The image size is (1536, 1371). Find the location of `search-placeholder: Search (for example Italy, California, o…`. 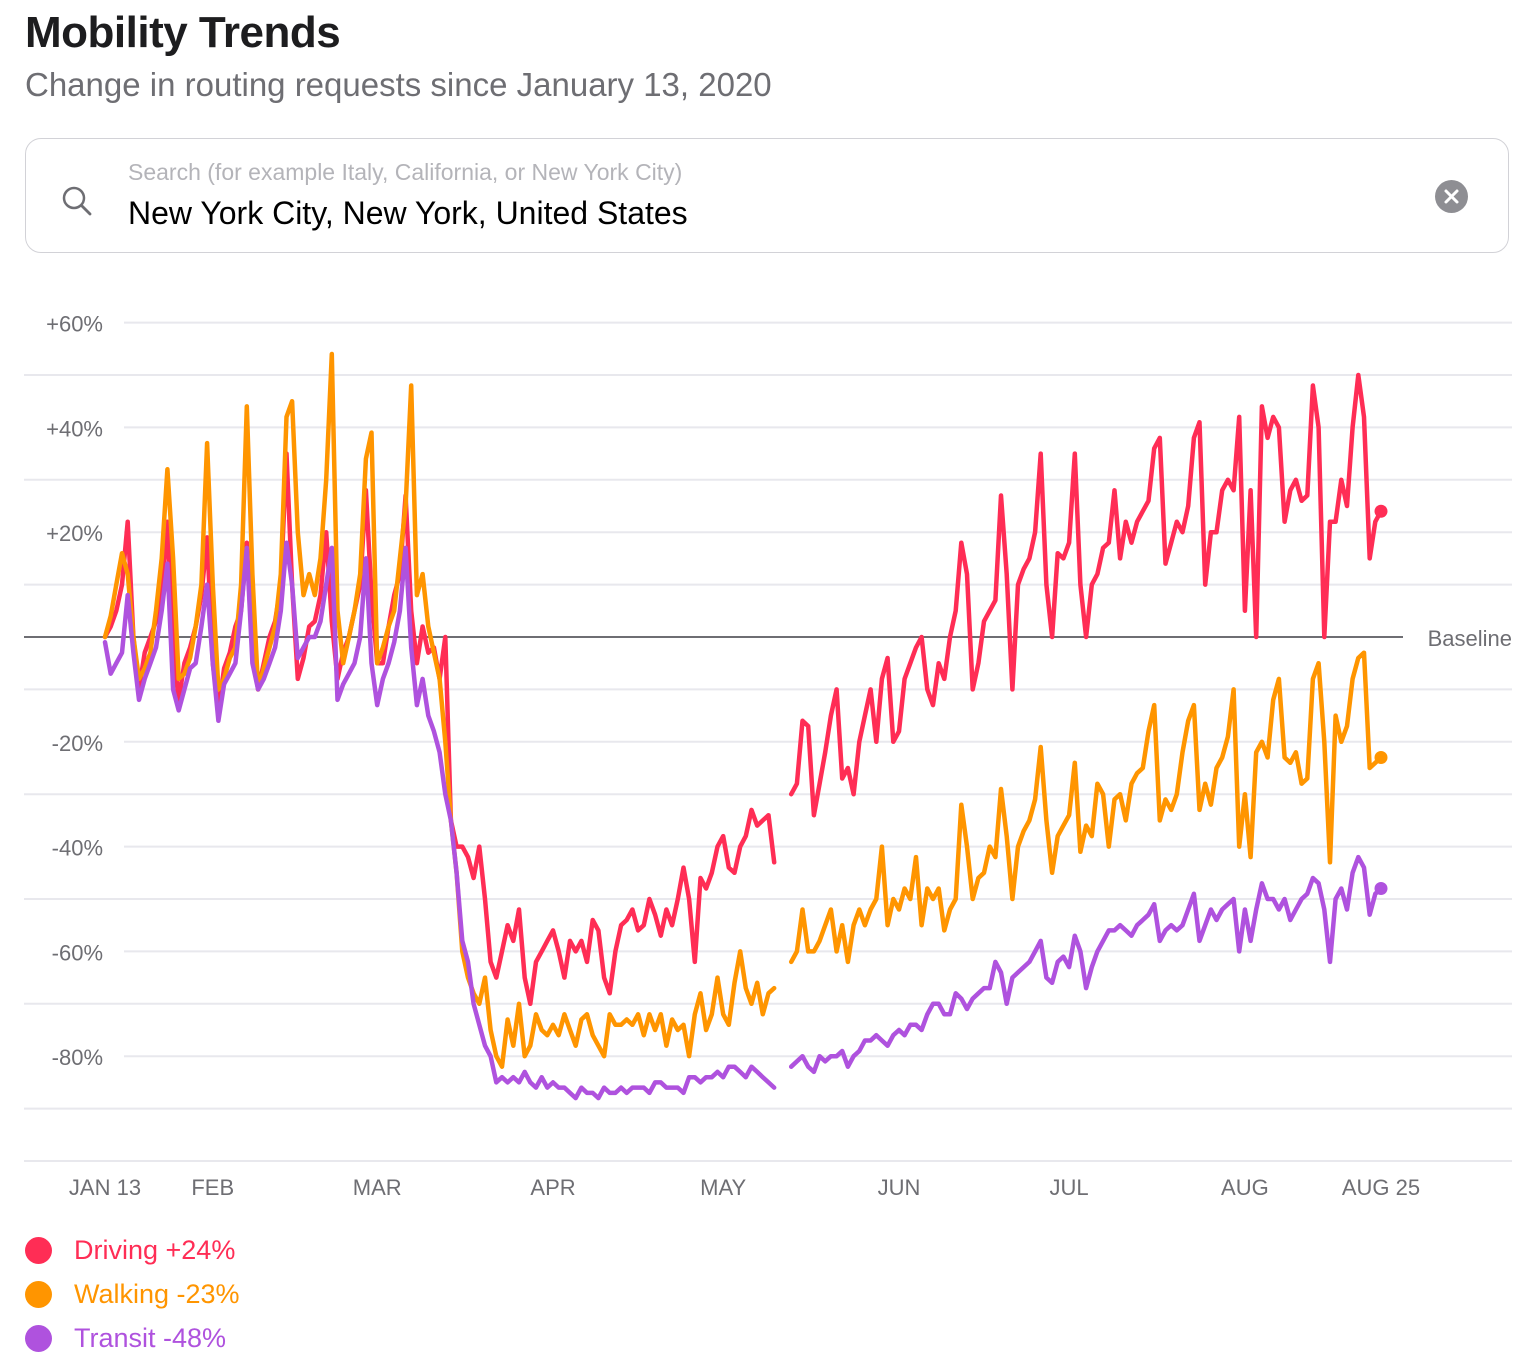

search-placeholder: Search (for example Italy, California, o… is located at coordinates (405, 172).